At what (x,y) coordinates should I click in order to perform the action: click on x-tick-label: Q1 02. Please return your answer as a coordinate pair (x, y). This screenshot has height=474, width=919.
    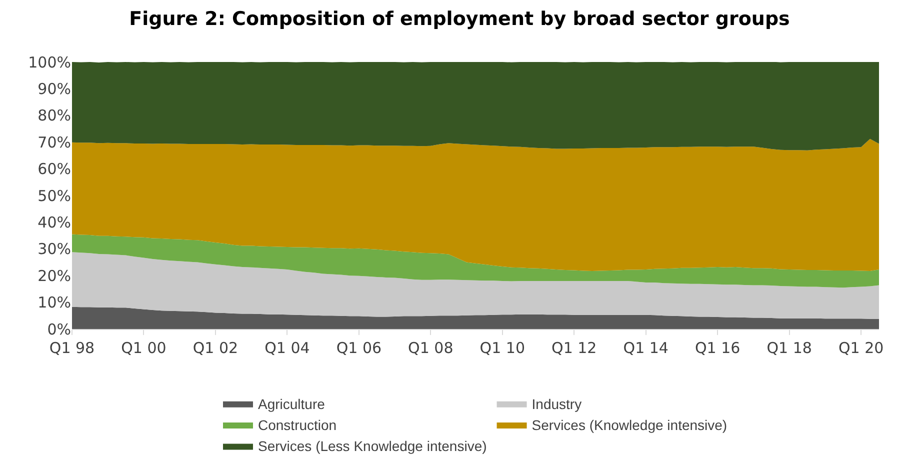
    Looking at the image, I should click on (215, 348).